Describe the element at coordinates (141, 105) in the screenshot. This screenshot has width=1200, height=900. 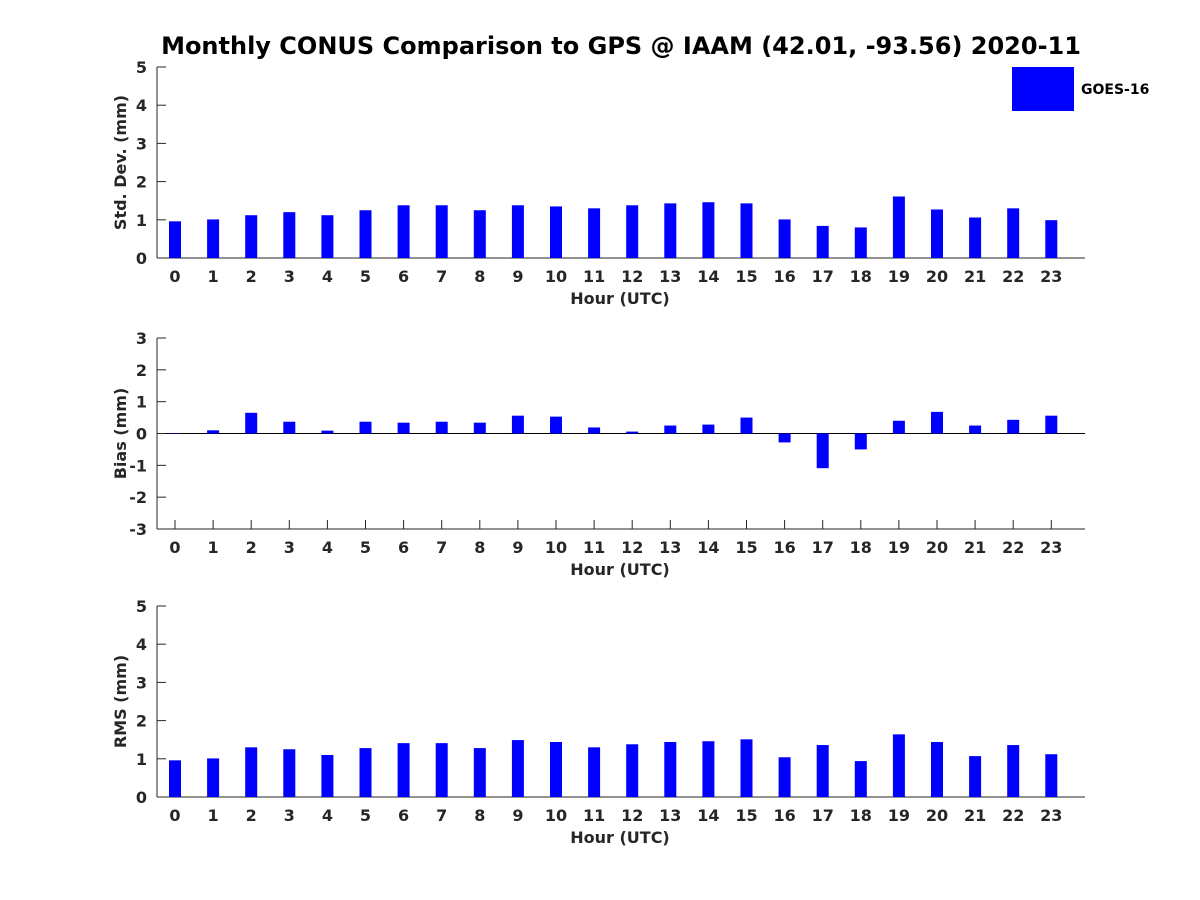
I see `y-tick-label: 4` at that location.